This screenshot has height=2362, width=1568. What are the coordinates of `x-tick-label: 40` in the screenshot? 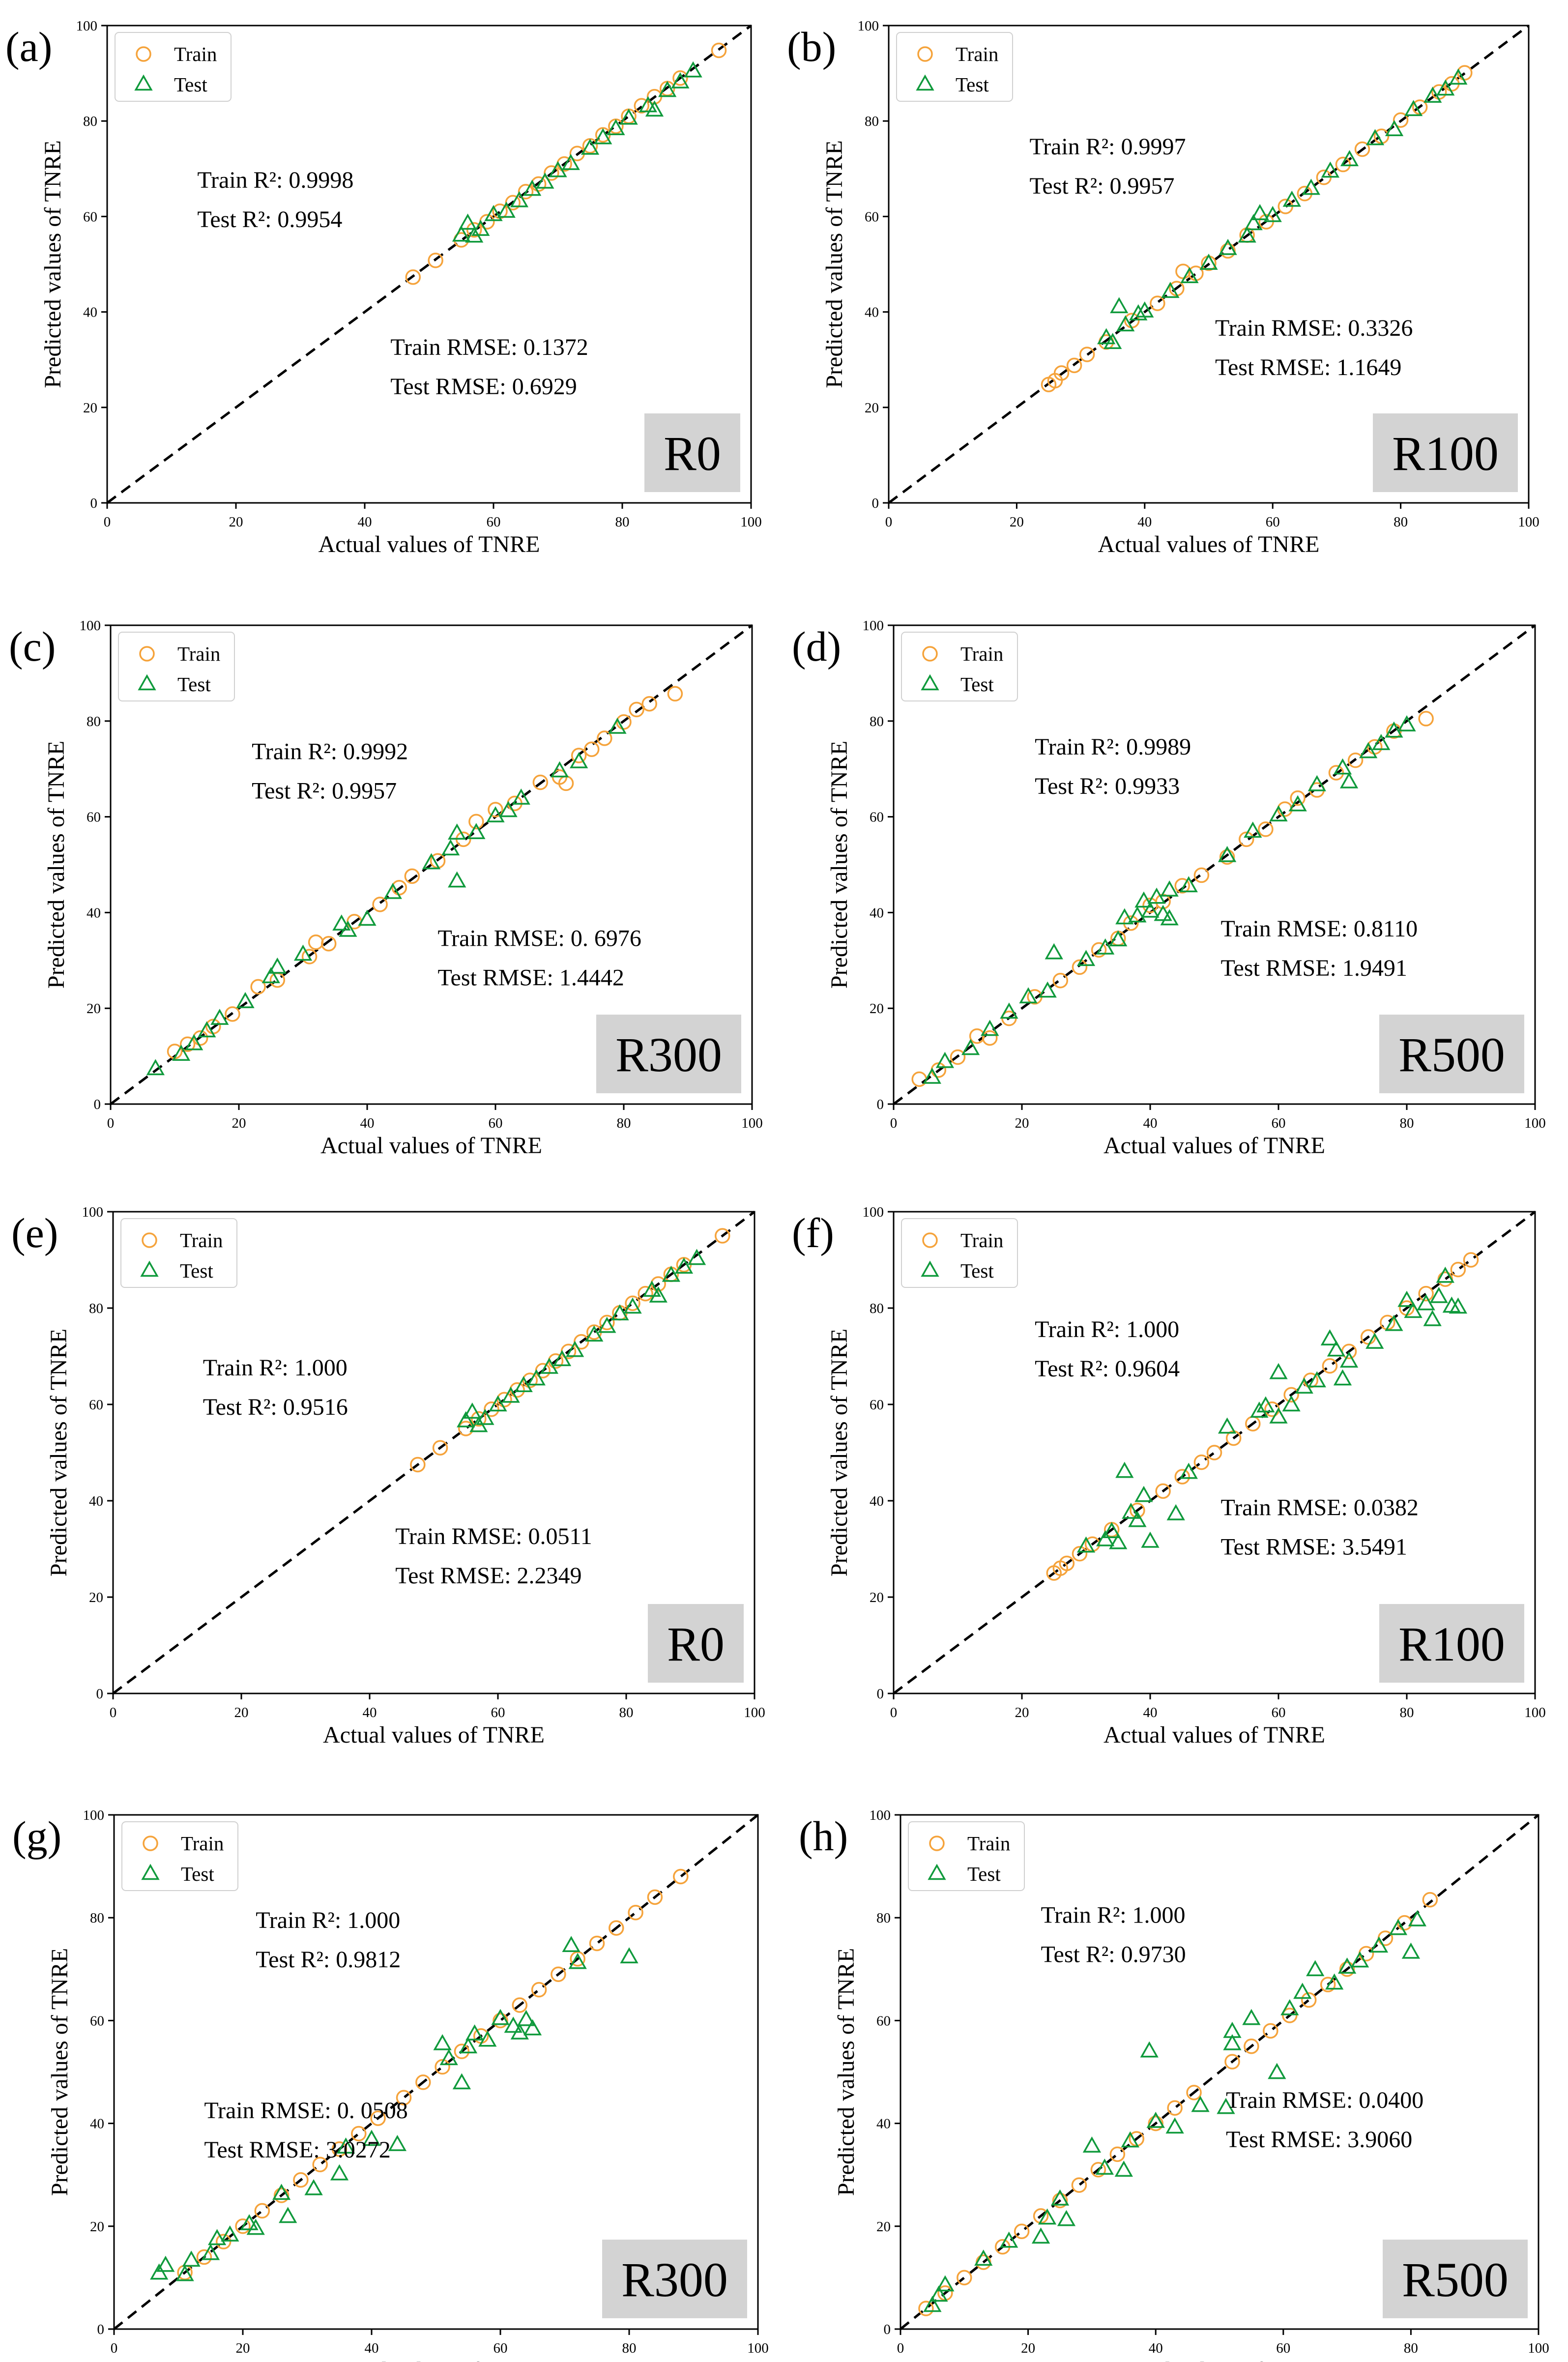 It's located at (1150, 1712).